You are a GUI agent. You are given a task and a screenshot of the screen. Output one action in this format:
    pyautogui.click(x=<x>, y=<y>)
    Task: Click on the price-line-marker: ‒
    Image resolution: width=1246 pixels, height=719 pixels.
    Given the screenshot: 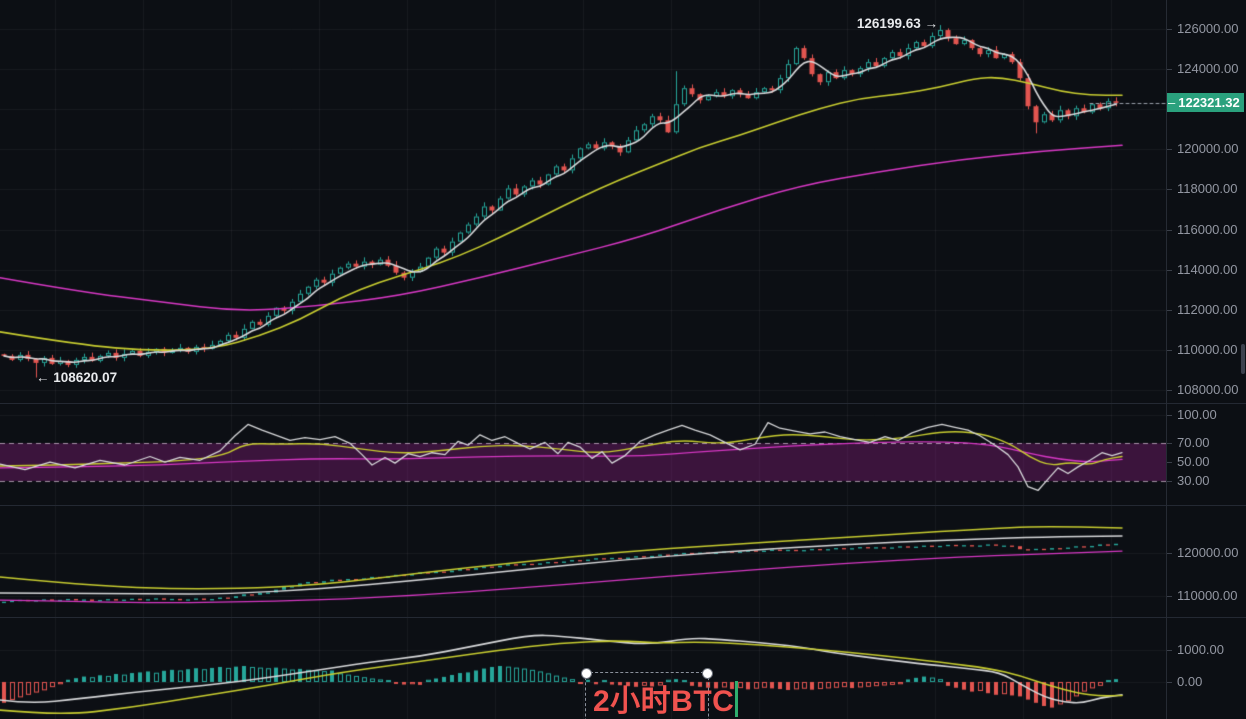 What is the action you would take?
    pyautogui.click(x=1172, y=103)
    